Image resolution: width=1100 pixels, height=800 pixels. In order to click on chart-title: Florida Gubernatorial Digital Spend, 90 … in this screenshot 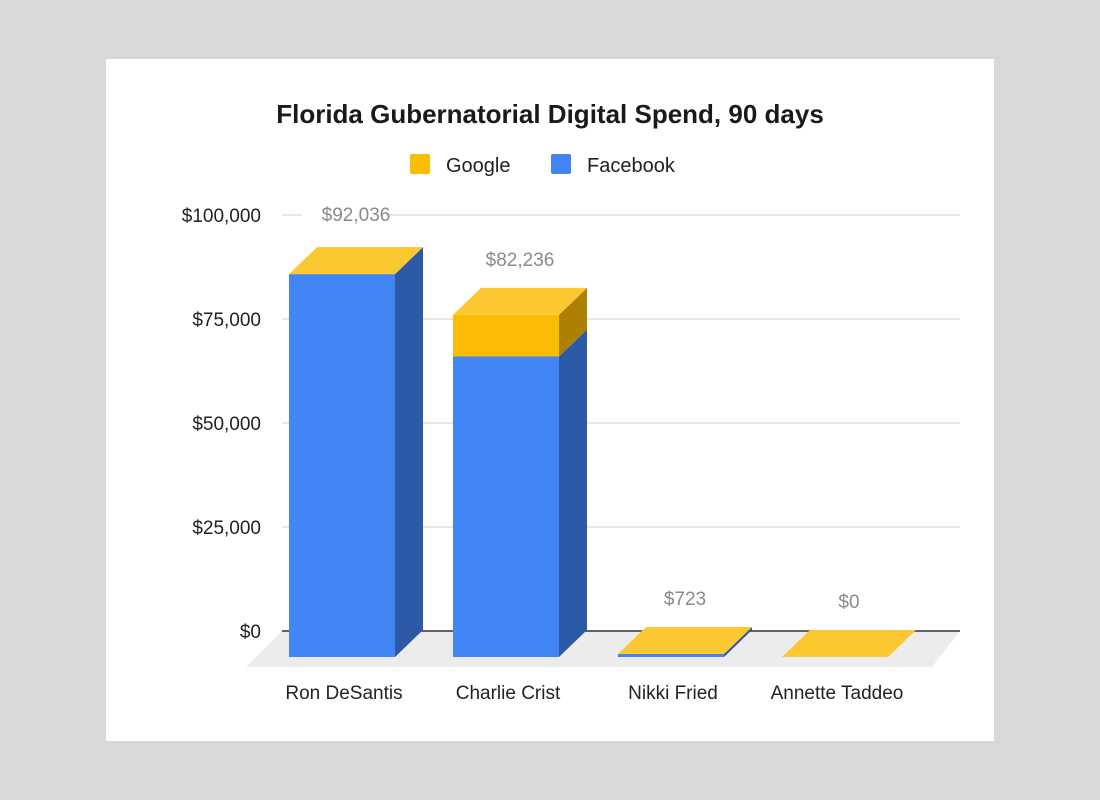, I will do `click(550, 114)`.